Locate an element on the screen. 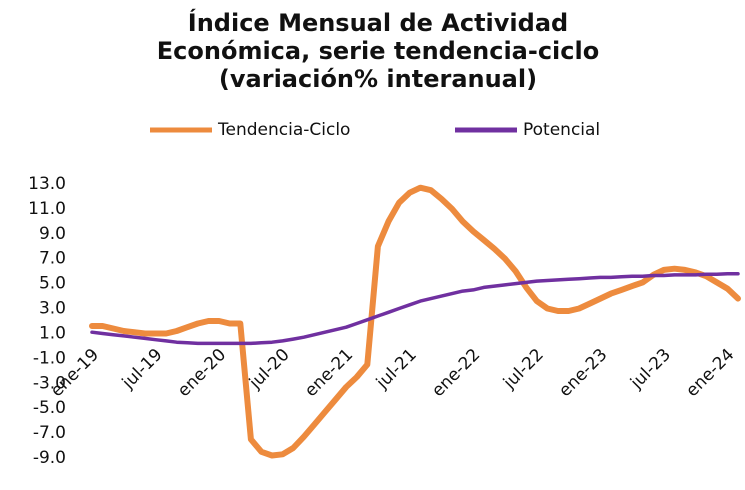 The height and width of the screenshot is (490, 745). y-tick-label: 1.0 is located at coordinates (52, 333).